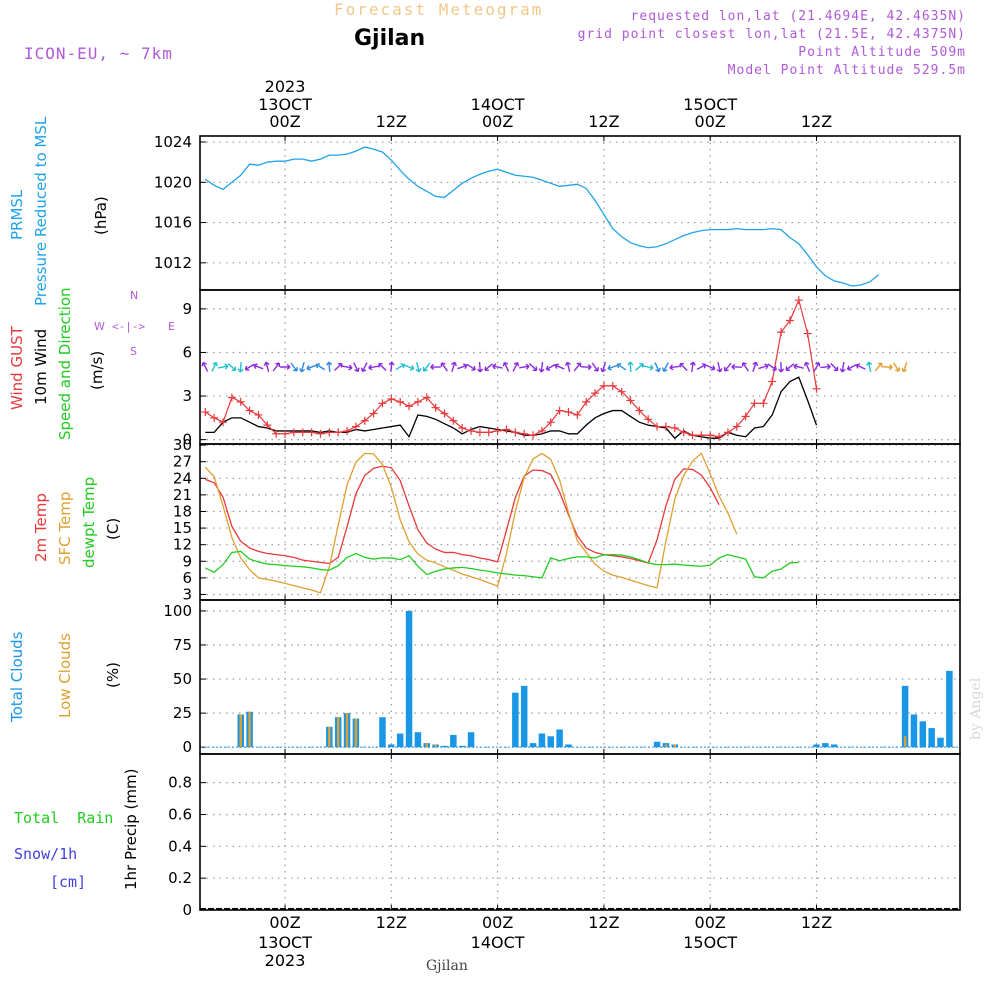  What do you see at coordinates (64, 818) in the screenshot?
I see `precip-rain-label: Total Rain` at bounding box center [64, 818].